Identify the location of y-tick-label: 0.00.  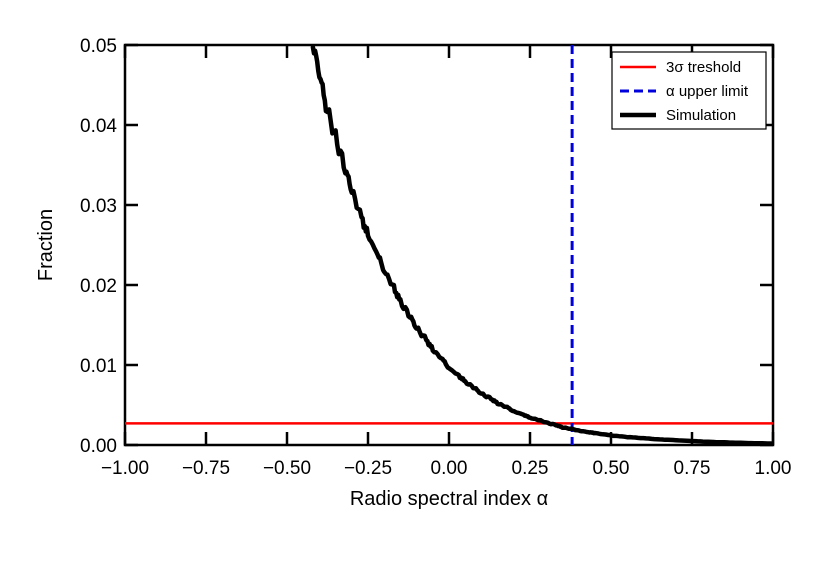
(98, 446).